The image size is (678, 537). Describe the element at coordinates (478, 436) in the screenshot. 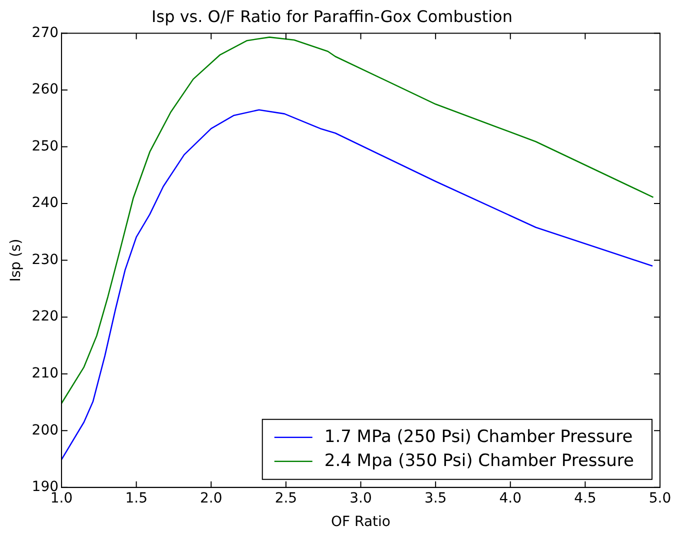

I see `legend-label: 1.7 MPa (250 Psi) Chamber Pressure` at that location.